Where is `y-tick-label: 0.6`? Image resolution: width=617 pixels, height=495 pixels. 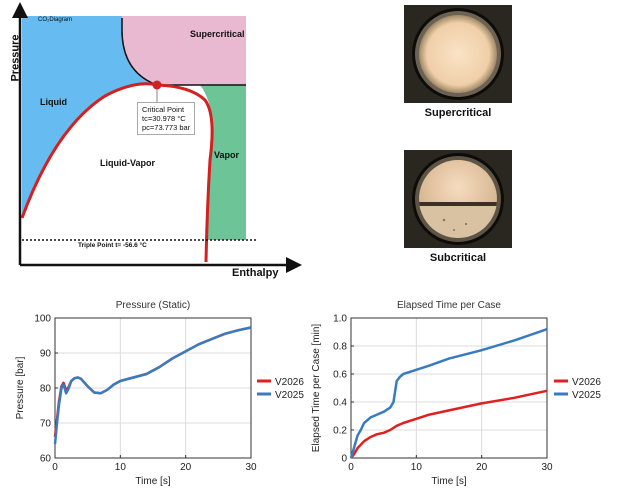
y-tick-label: 0.6 is located at coordinates (340, 375).